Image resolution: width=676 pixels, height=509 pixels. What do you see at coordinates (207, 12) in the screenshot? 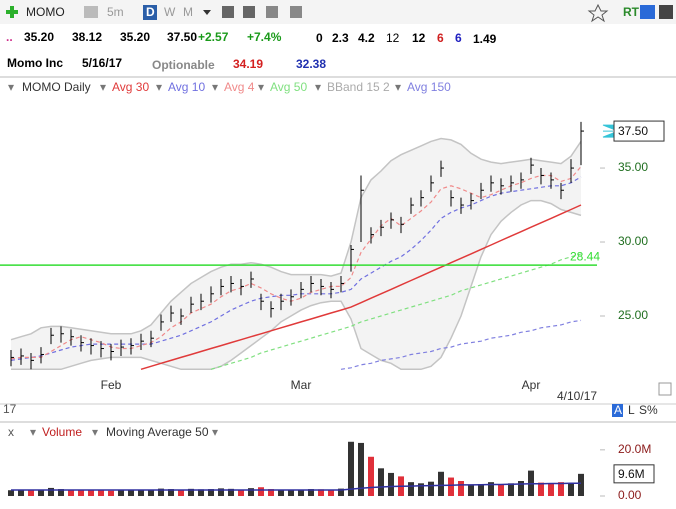
I see `dropdown` at bounding box center [207, 12].